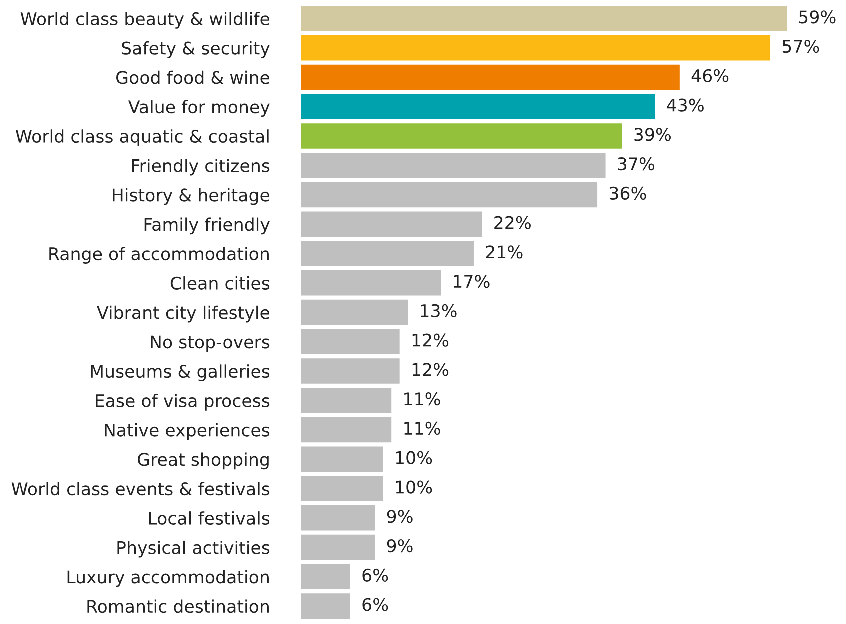 This screenshot has width=846, height=624. Describe the element at coordinates (199, 109) in the screenshot. I see `y-tick-label: Value for money` at that location.